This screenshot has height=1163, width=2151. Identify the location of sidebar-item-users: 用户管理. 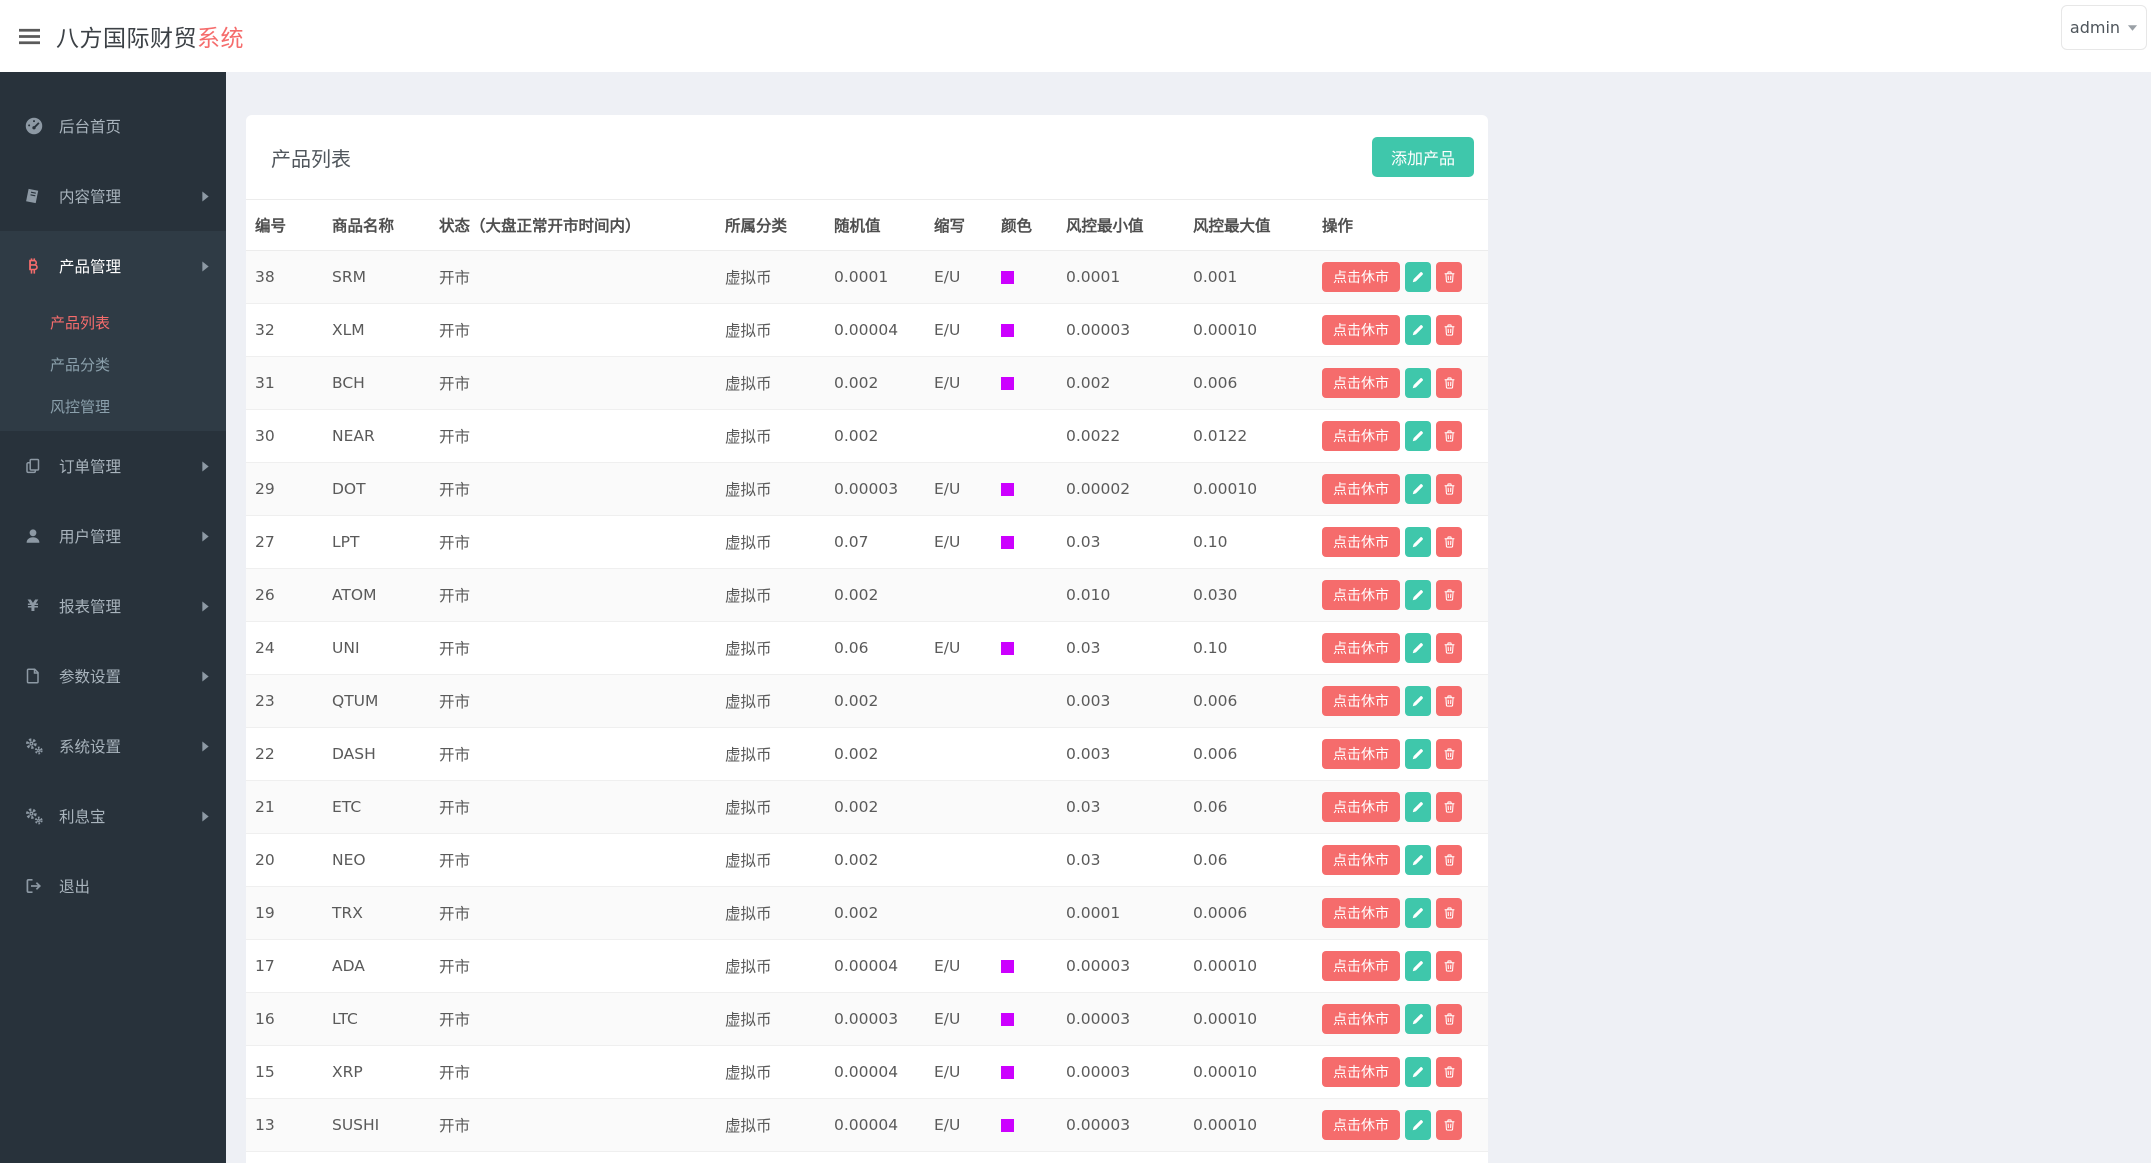
(113, 536).